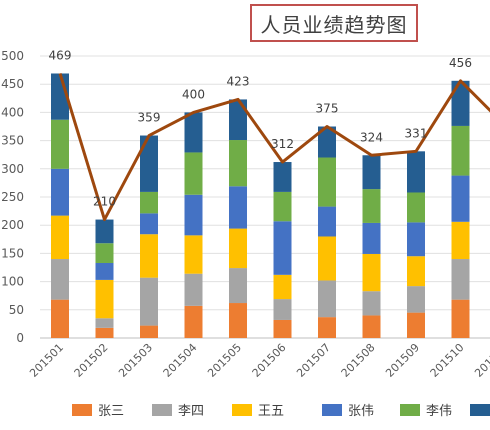  I want to click on y-tick-label: 500, so click(12, 56).